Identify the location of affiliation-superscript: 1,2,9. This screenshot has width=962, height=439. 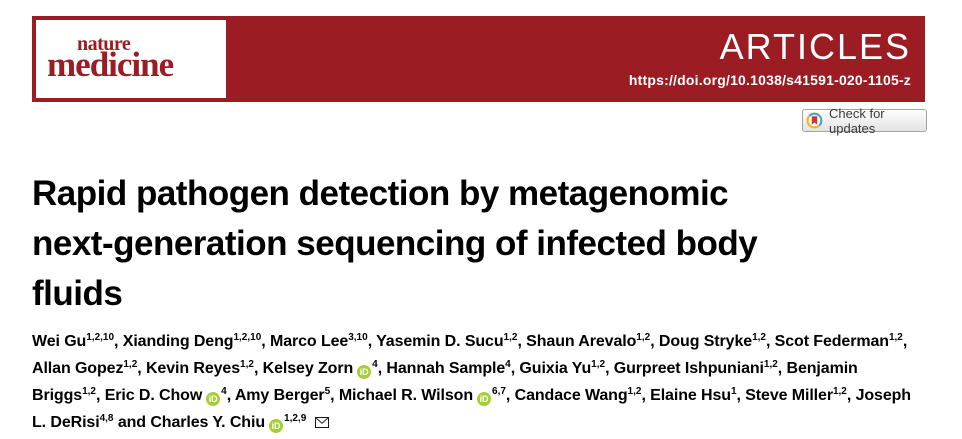
(295, 418).